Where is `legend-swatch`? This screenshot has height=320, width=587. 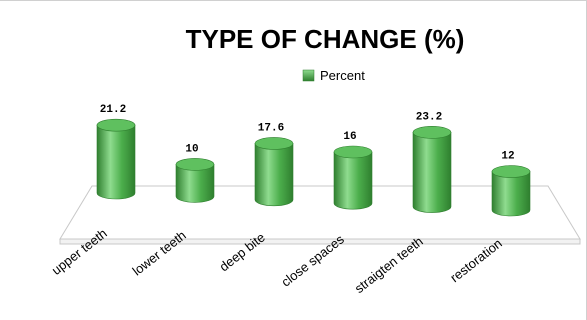
legend-swatch is located at coordinates (308, 75).